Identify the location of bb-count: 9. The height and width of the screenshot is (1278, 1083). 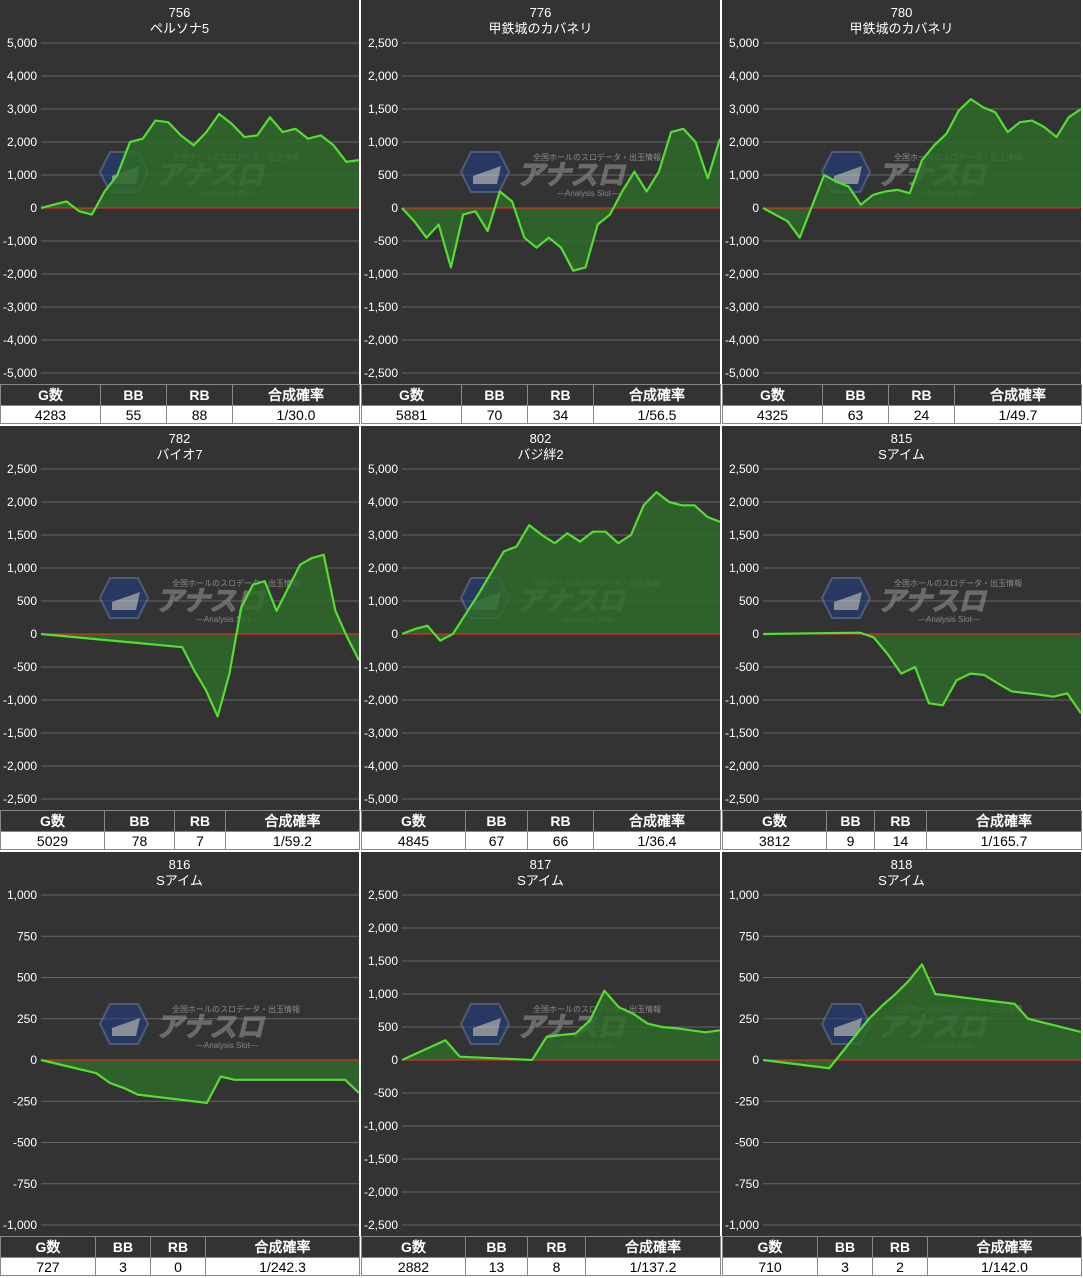
(850, 840).